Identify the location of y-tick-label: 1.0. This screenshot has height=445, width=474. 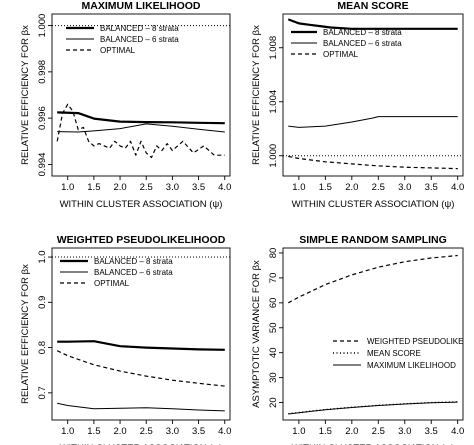
(42, 256).